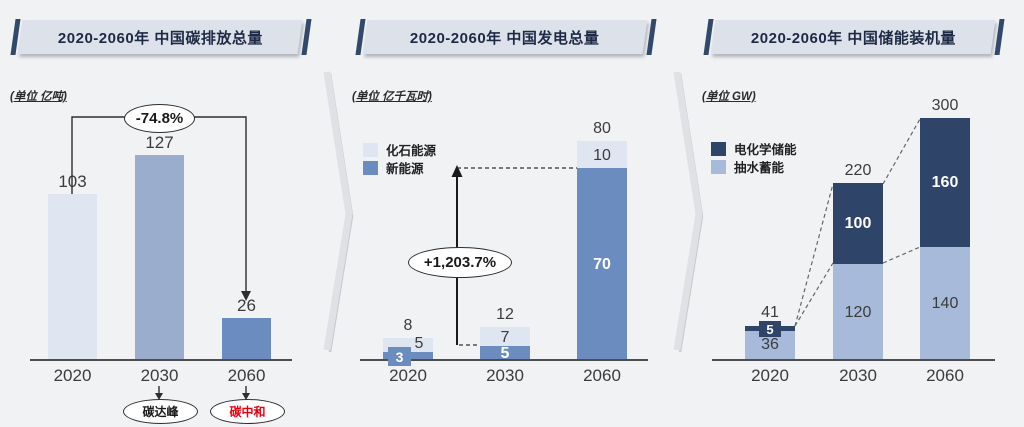 This screenshot has width=1024, height=427. I want to click on legend-label-electrochemical: 电化学储能, so click(765, 150).